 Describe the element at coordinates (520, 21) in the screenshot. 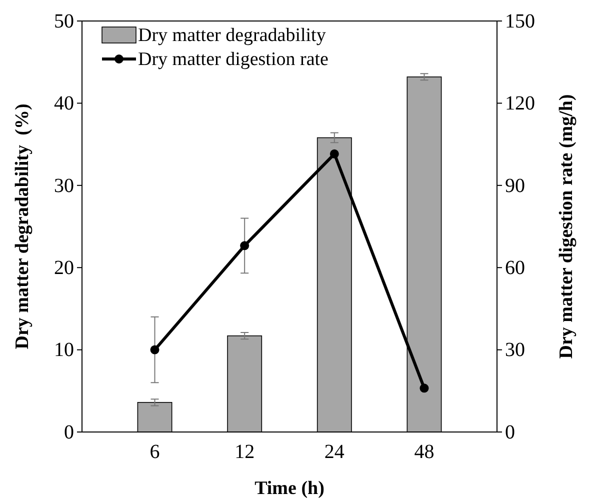

I see `y2-tick-label: 150` at that location.